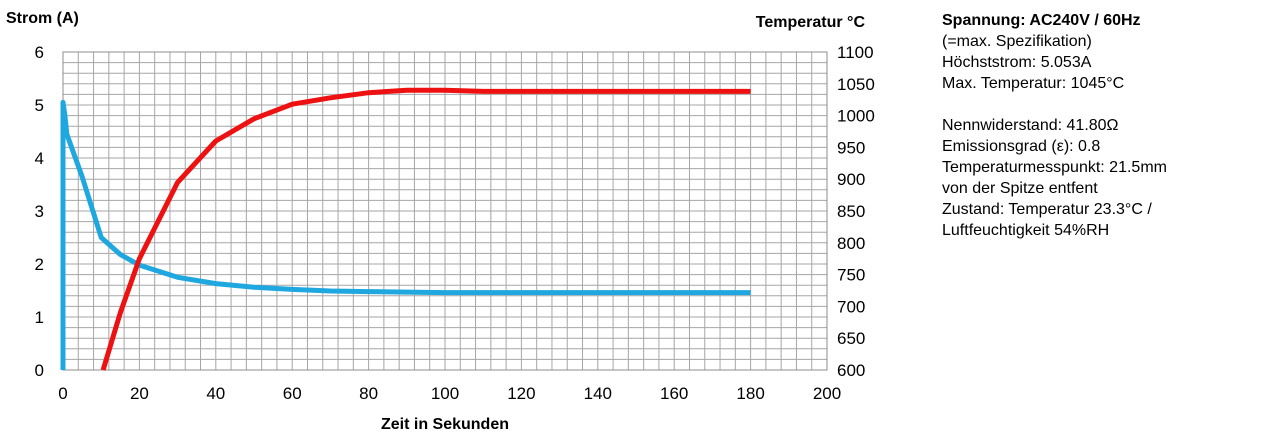 This screenshot has height=439, width=1266. What do you see at coordinates (856, 84) in the screenshot?
I see `y2-tick-label: 1050` at bounding box center [856, 84].